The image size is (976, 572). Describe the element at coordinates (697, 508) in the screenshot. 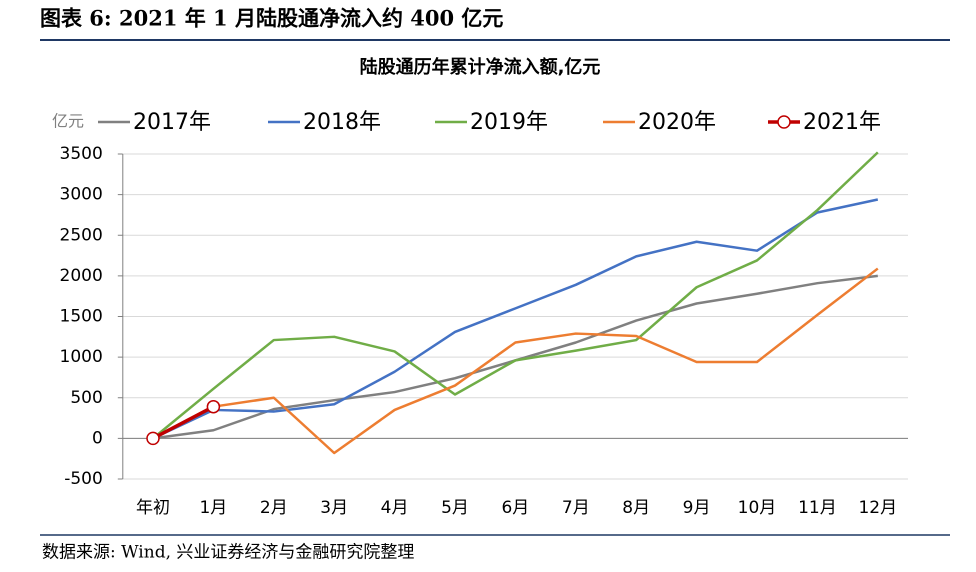

I see `x-tick-label: 9月` at that location.